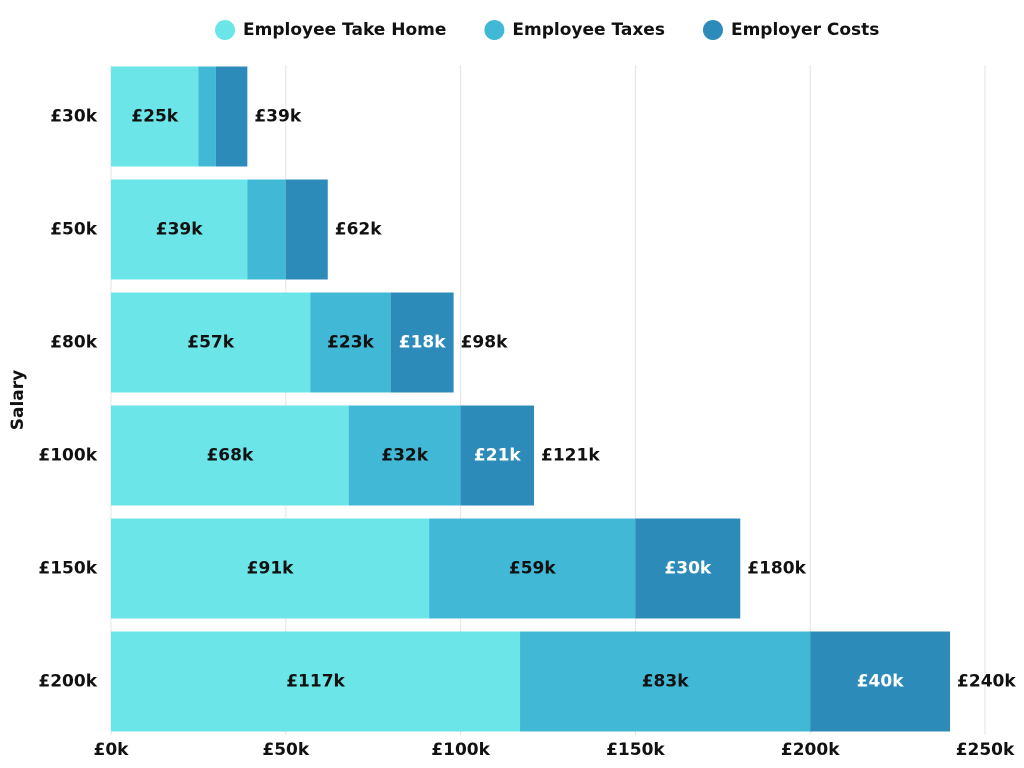  What do you see at coordinates (73, 230) in the screenshot?
I see `y-tick-label: £50k` at bounding box center [73, 230].